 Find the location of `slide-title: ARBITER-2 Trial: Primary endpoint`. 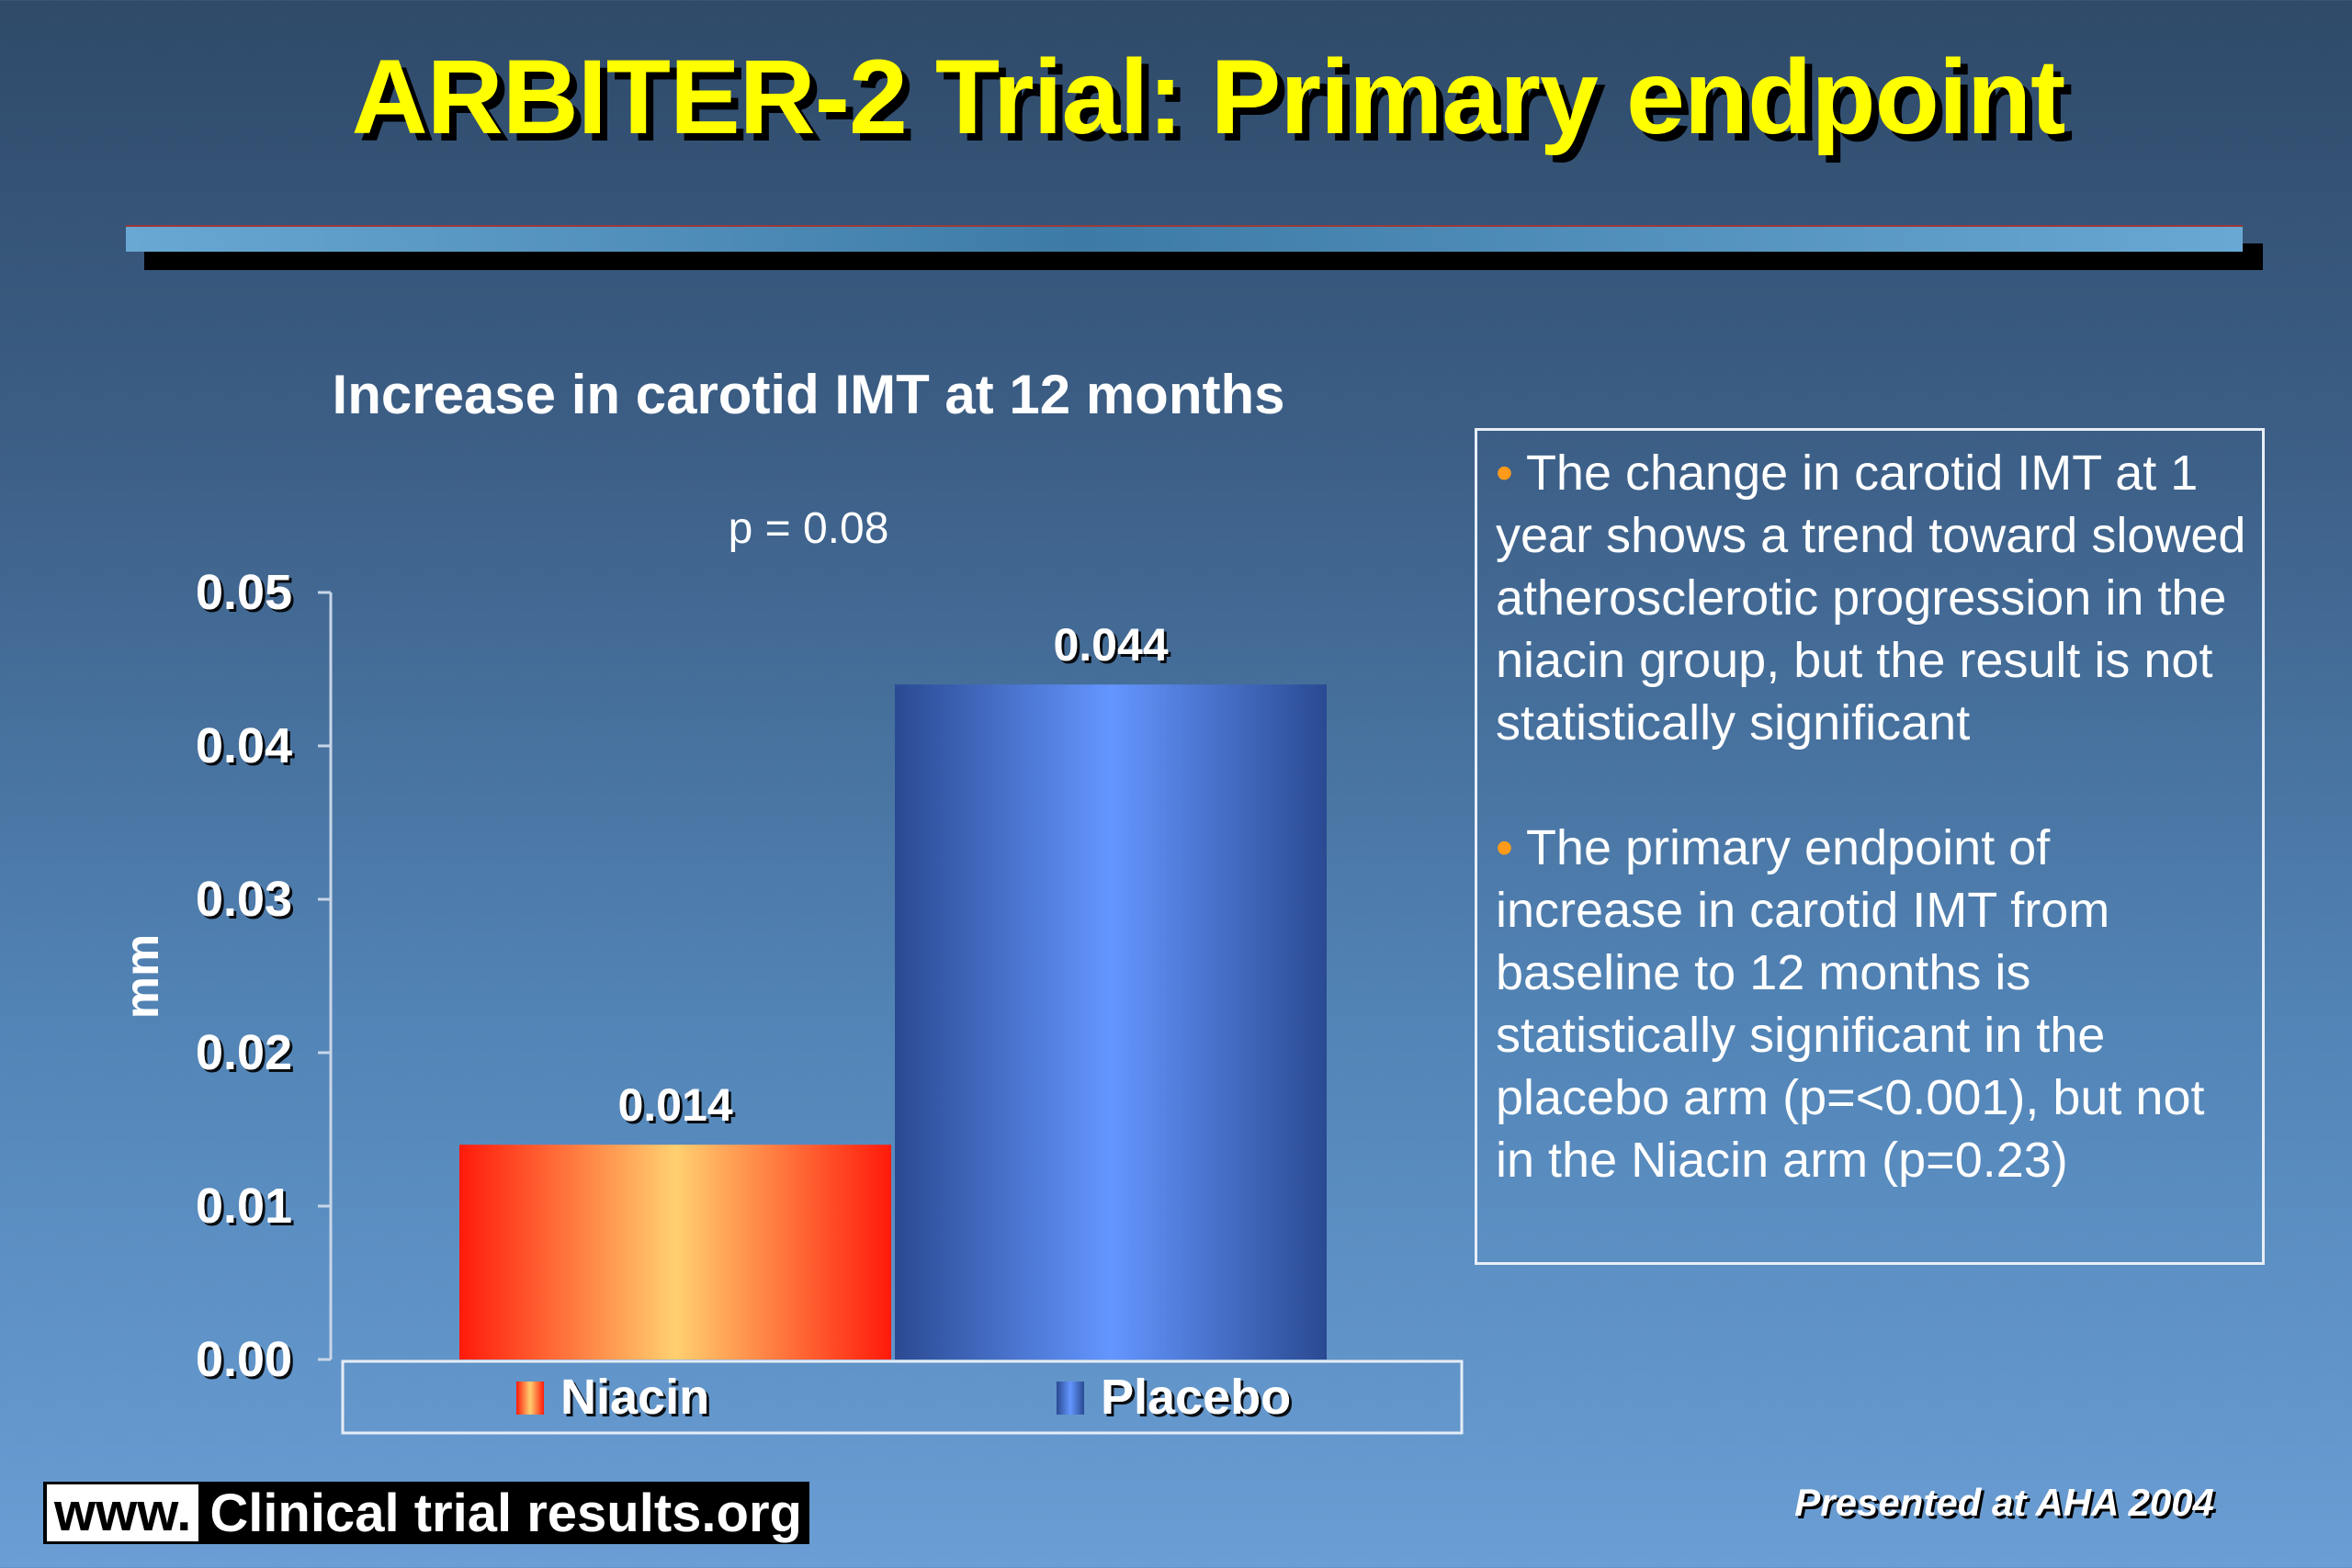

slide-title: ARBITER-2 Trial: Primary endpoint is located at coordinates (1208, 97).